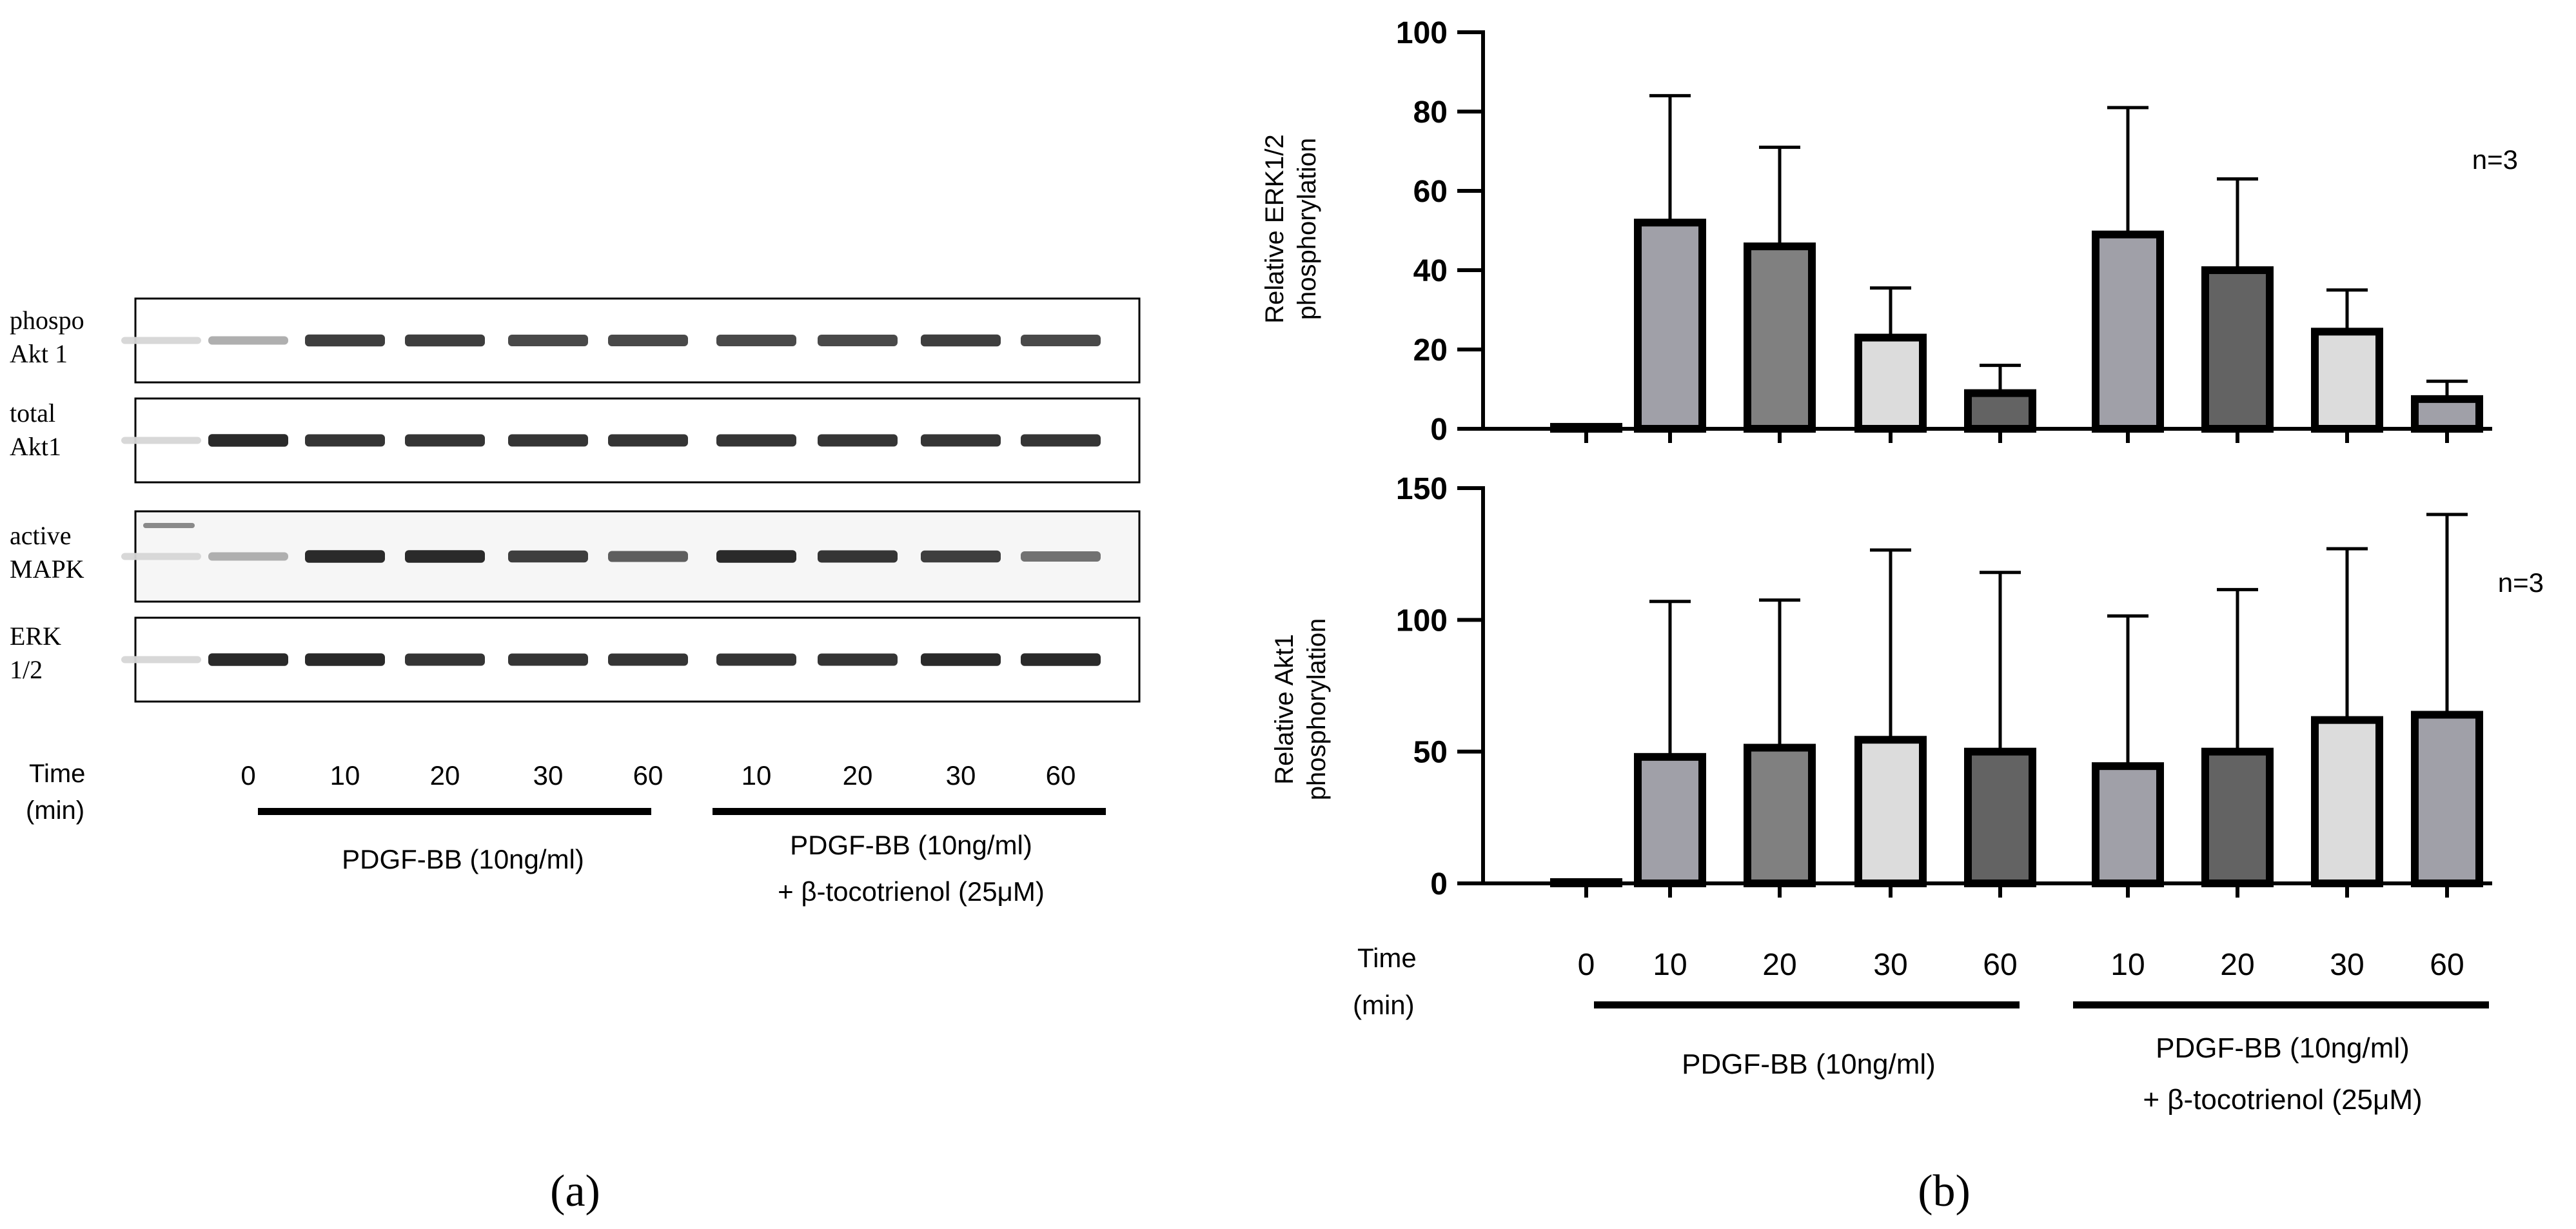  Describe the element at coordinates (35, 447) in the screenshot. I see `blot-label-total-line2: Akt1` at that location.